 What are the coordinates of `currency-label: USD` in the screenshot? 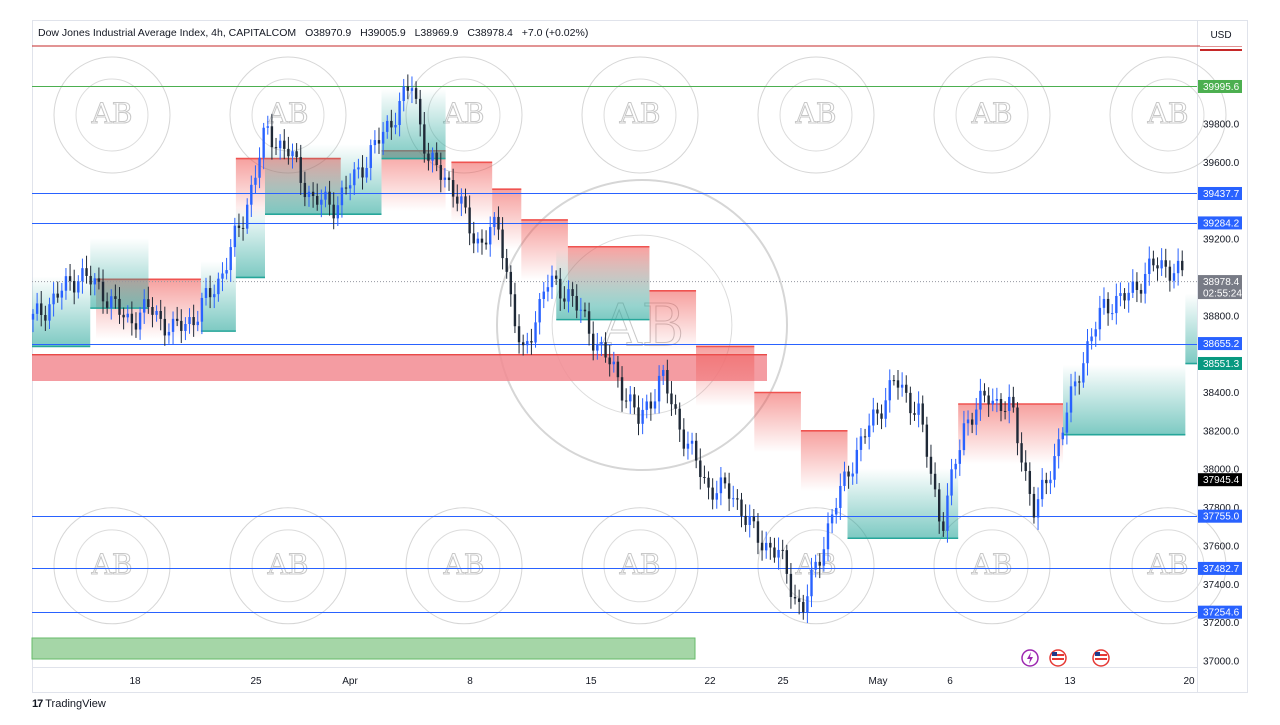 It's located at (1221, 36).